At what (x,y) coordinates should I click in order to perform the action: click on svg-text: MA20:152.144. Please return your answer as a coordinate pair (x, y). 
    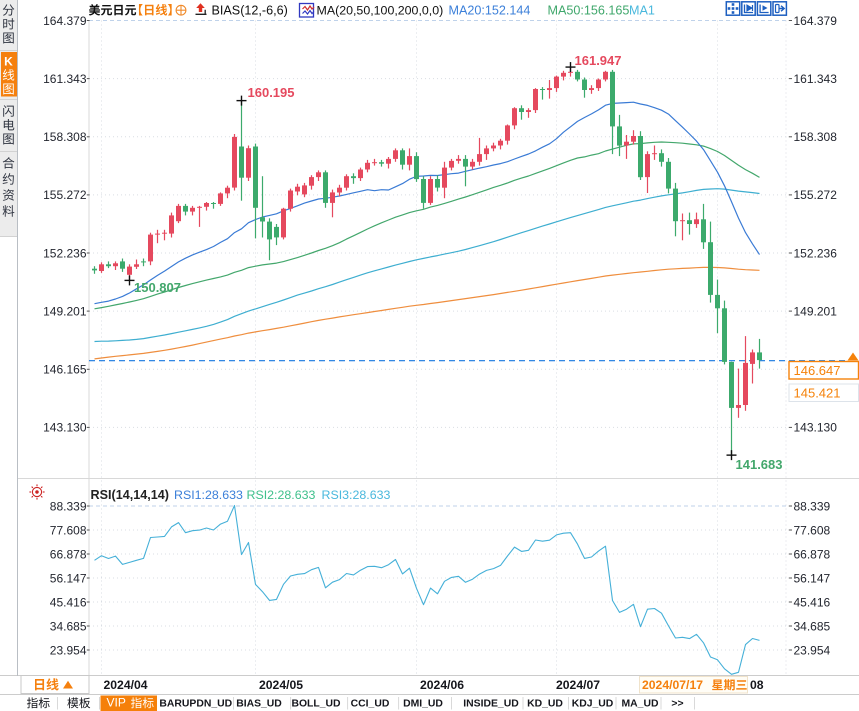
    Looking at the image, I should click on (490, 11).